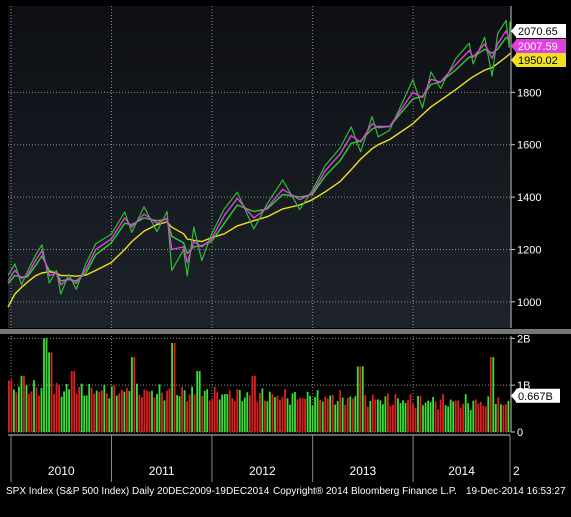  What do you see at coordinates (461, 471) in the screenshot?
I see `x-axis-year-label: 2014` at bounding box center [461, 471].